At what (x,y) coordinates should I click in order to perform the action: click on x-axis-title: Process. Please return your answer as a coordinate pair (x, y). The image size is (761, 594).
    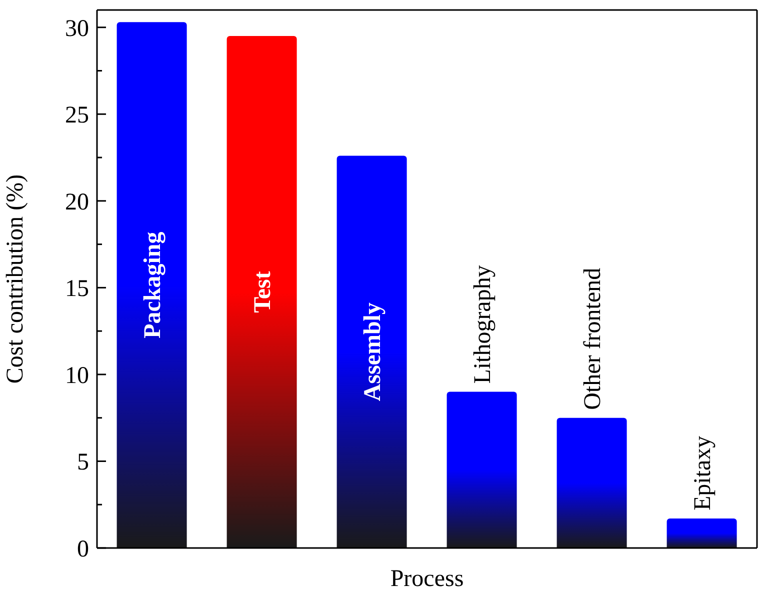
    Looking at the image, I should click on (427, 579).